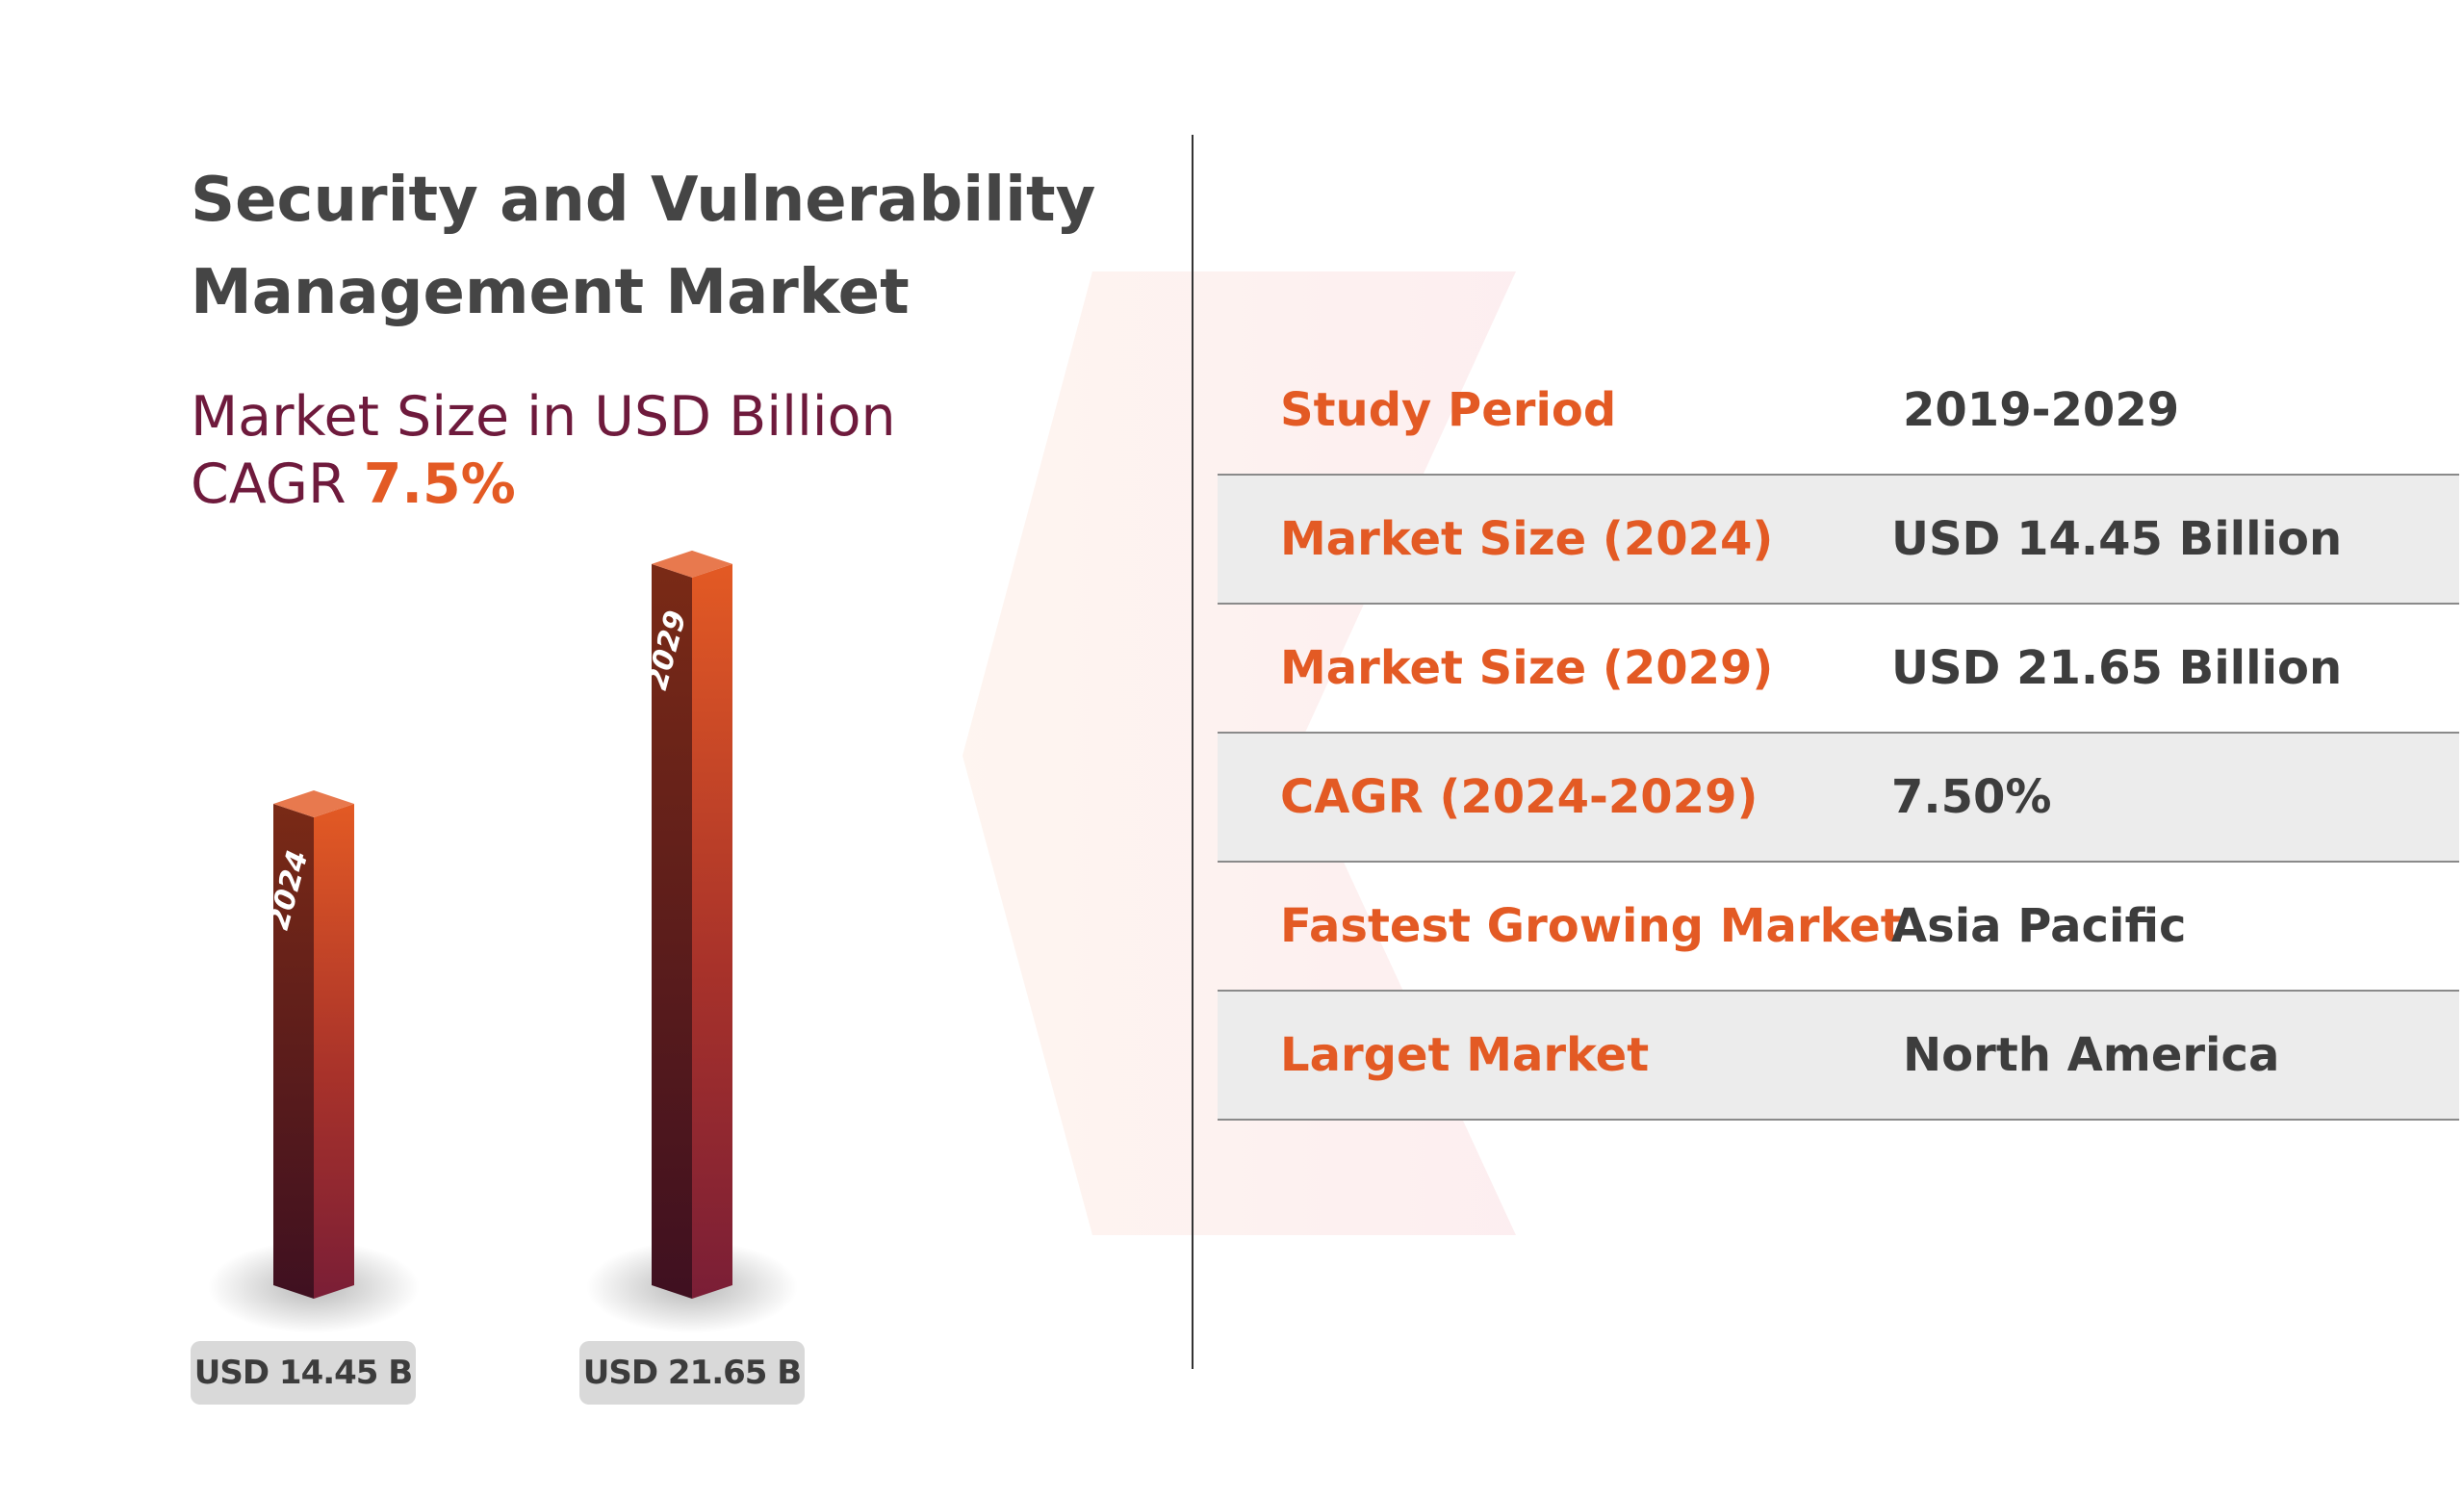 The width and height of the screenshot is (2464, 1497). Describe the element at coordinates (353, 484) in the screenshot. I see `cagr-text: CAGR 7.5%` at that location.